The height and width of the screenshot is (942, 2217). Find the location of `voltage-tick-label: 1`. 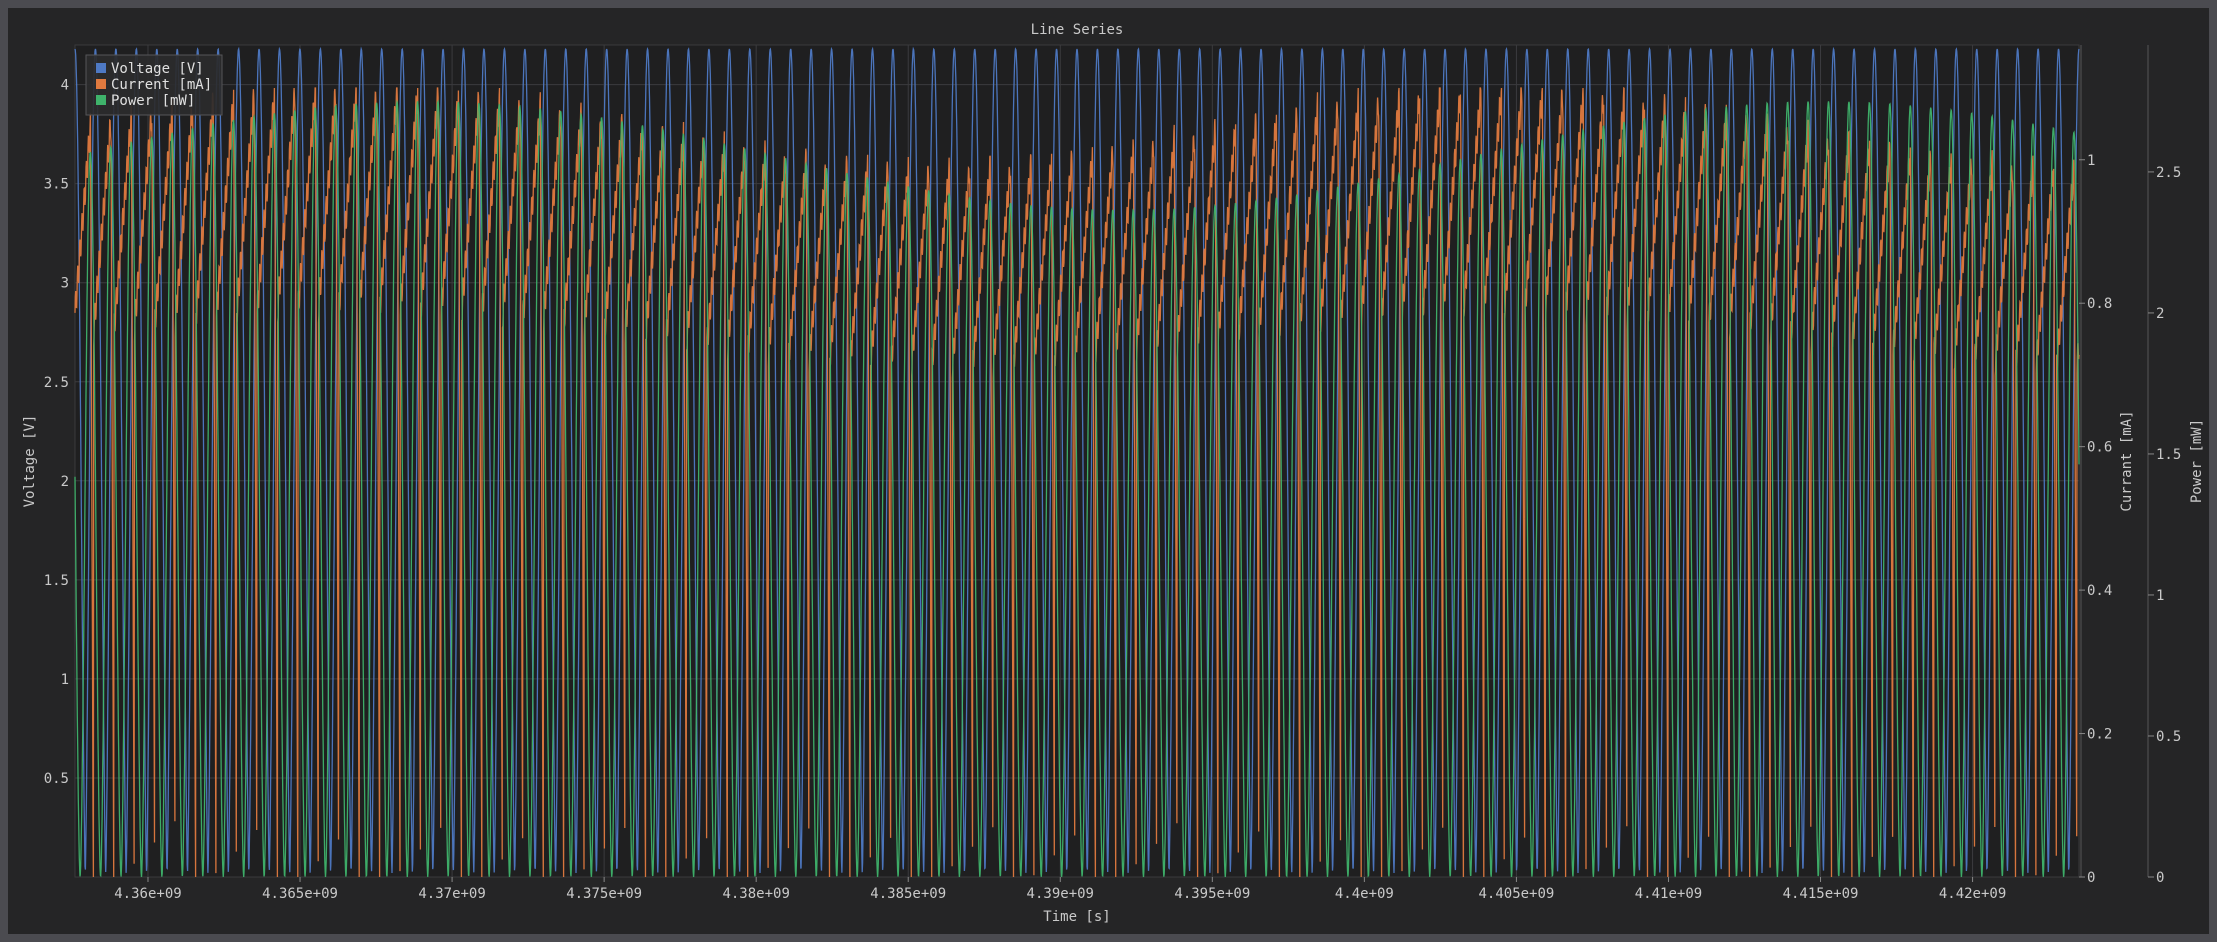

voltage-tick-label: 1 is located at coordinates (65, 680).